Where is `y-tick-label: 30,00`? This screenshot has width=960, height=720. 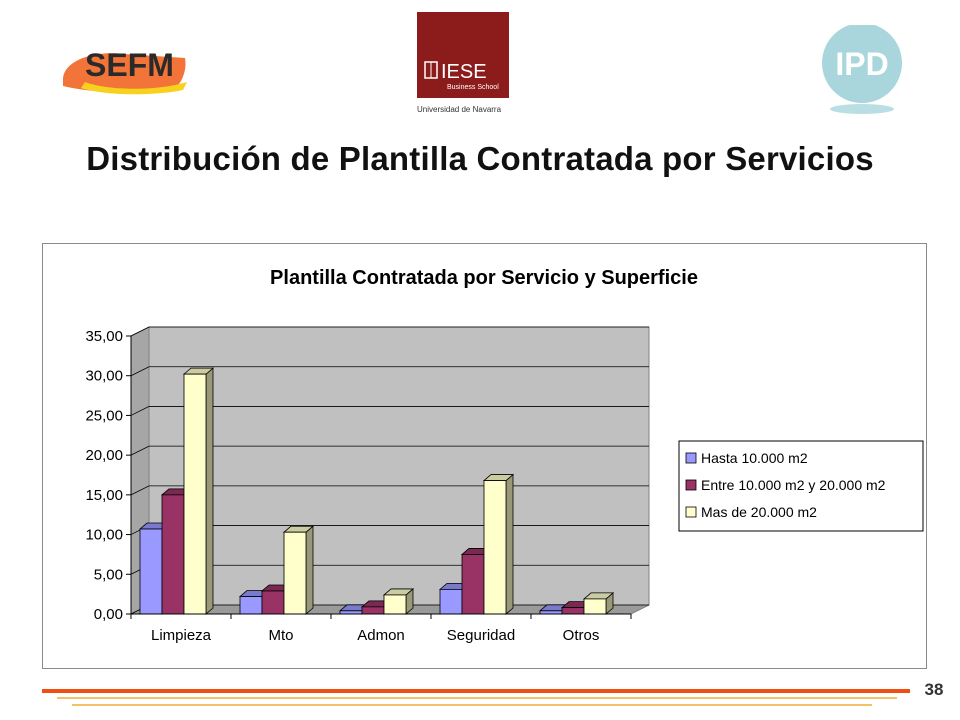 y-tick-label: 30,00 is located at coordinates (104, 376).